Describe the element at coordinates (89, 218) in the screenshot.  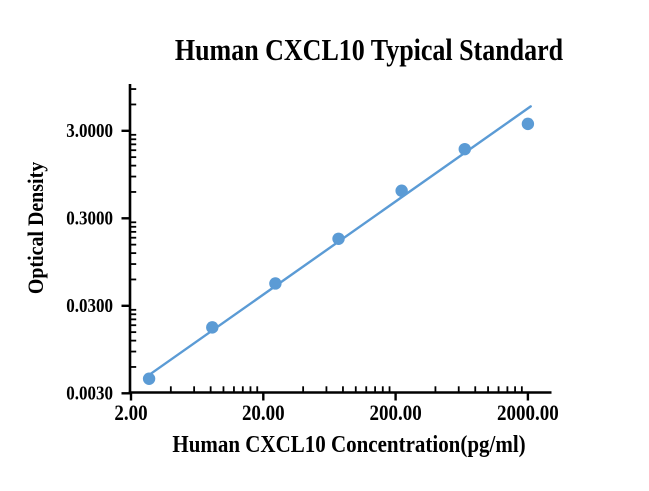
I see `y-tick-label: 0.3000` at that location.